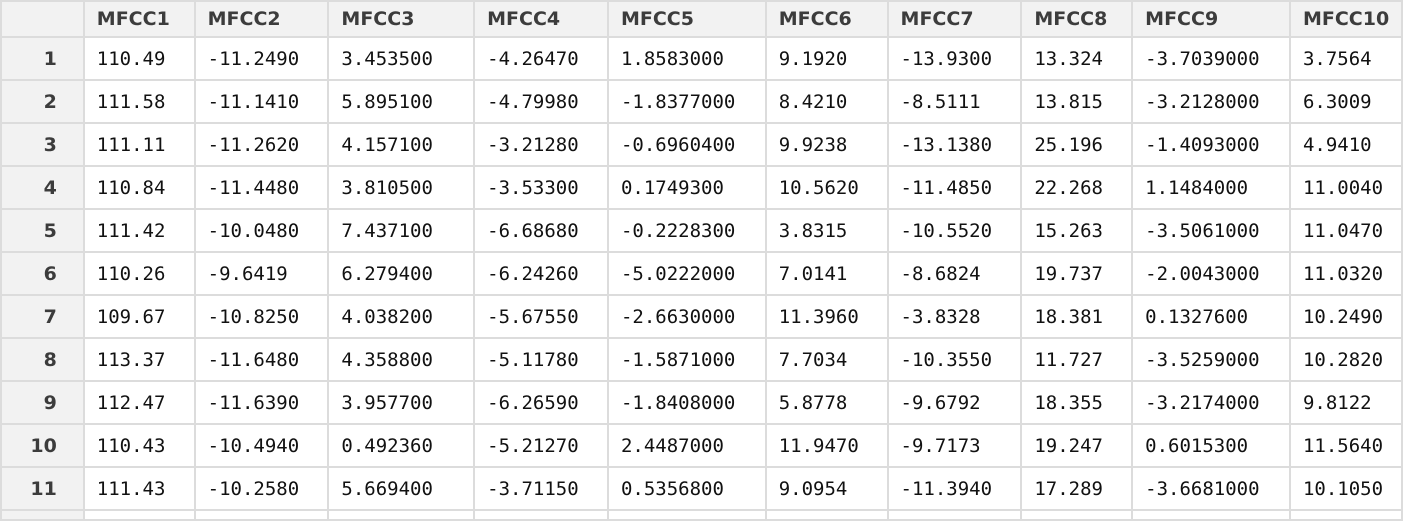  I want to click on table-cell: -3.71150, so click(541, 488).